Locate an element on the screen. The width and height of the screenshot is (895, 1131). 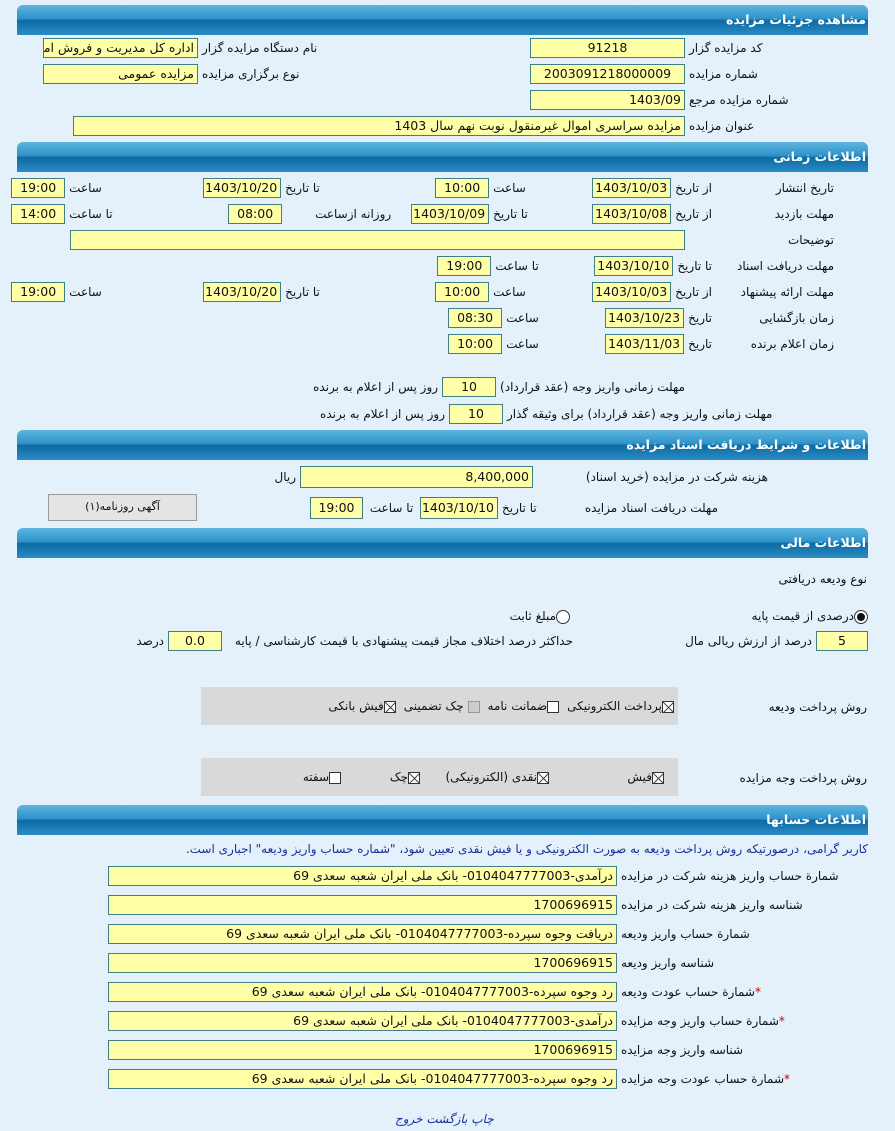
publish-to-time: 19:00 is located at coordinates (38, 188).